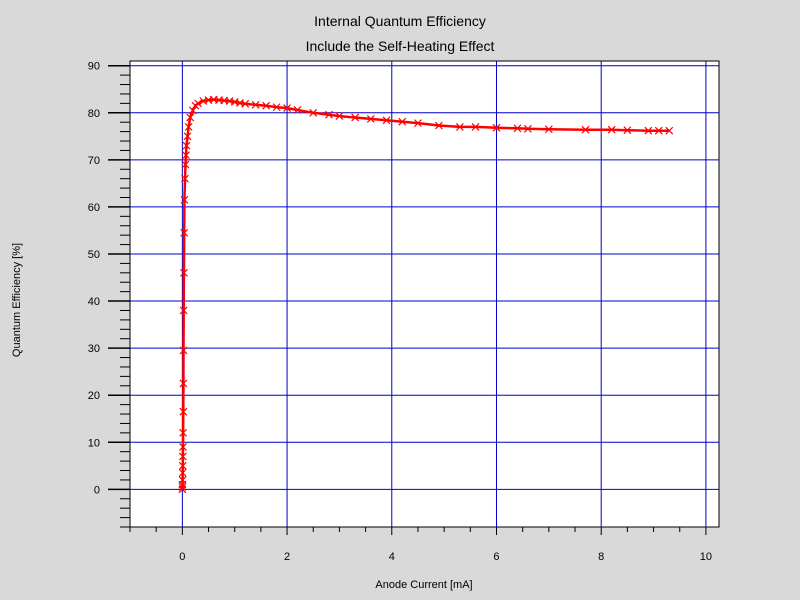  What do you see at coordinates (392, 557) in the screenshot?
I see `x-tick-label: 4` at bounding box center [392, 557].